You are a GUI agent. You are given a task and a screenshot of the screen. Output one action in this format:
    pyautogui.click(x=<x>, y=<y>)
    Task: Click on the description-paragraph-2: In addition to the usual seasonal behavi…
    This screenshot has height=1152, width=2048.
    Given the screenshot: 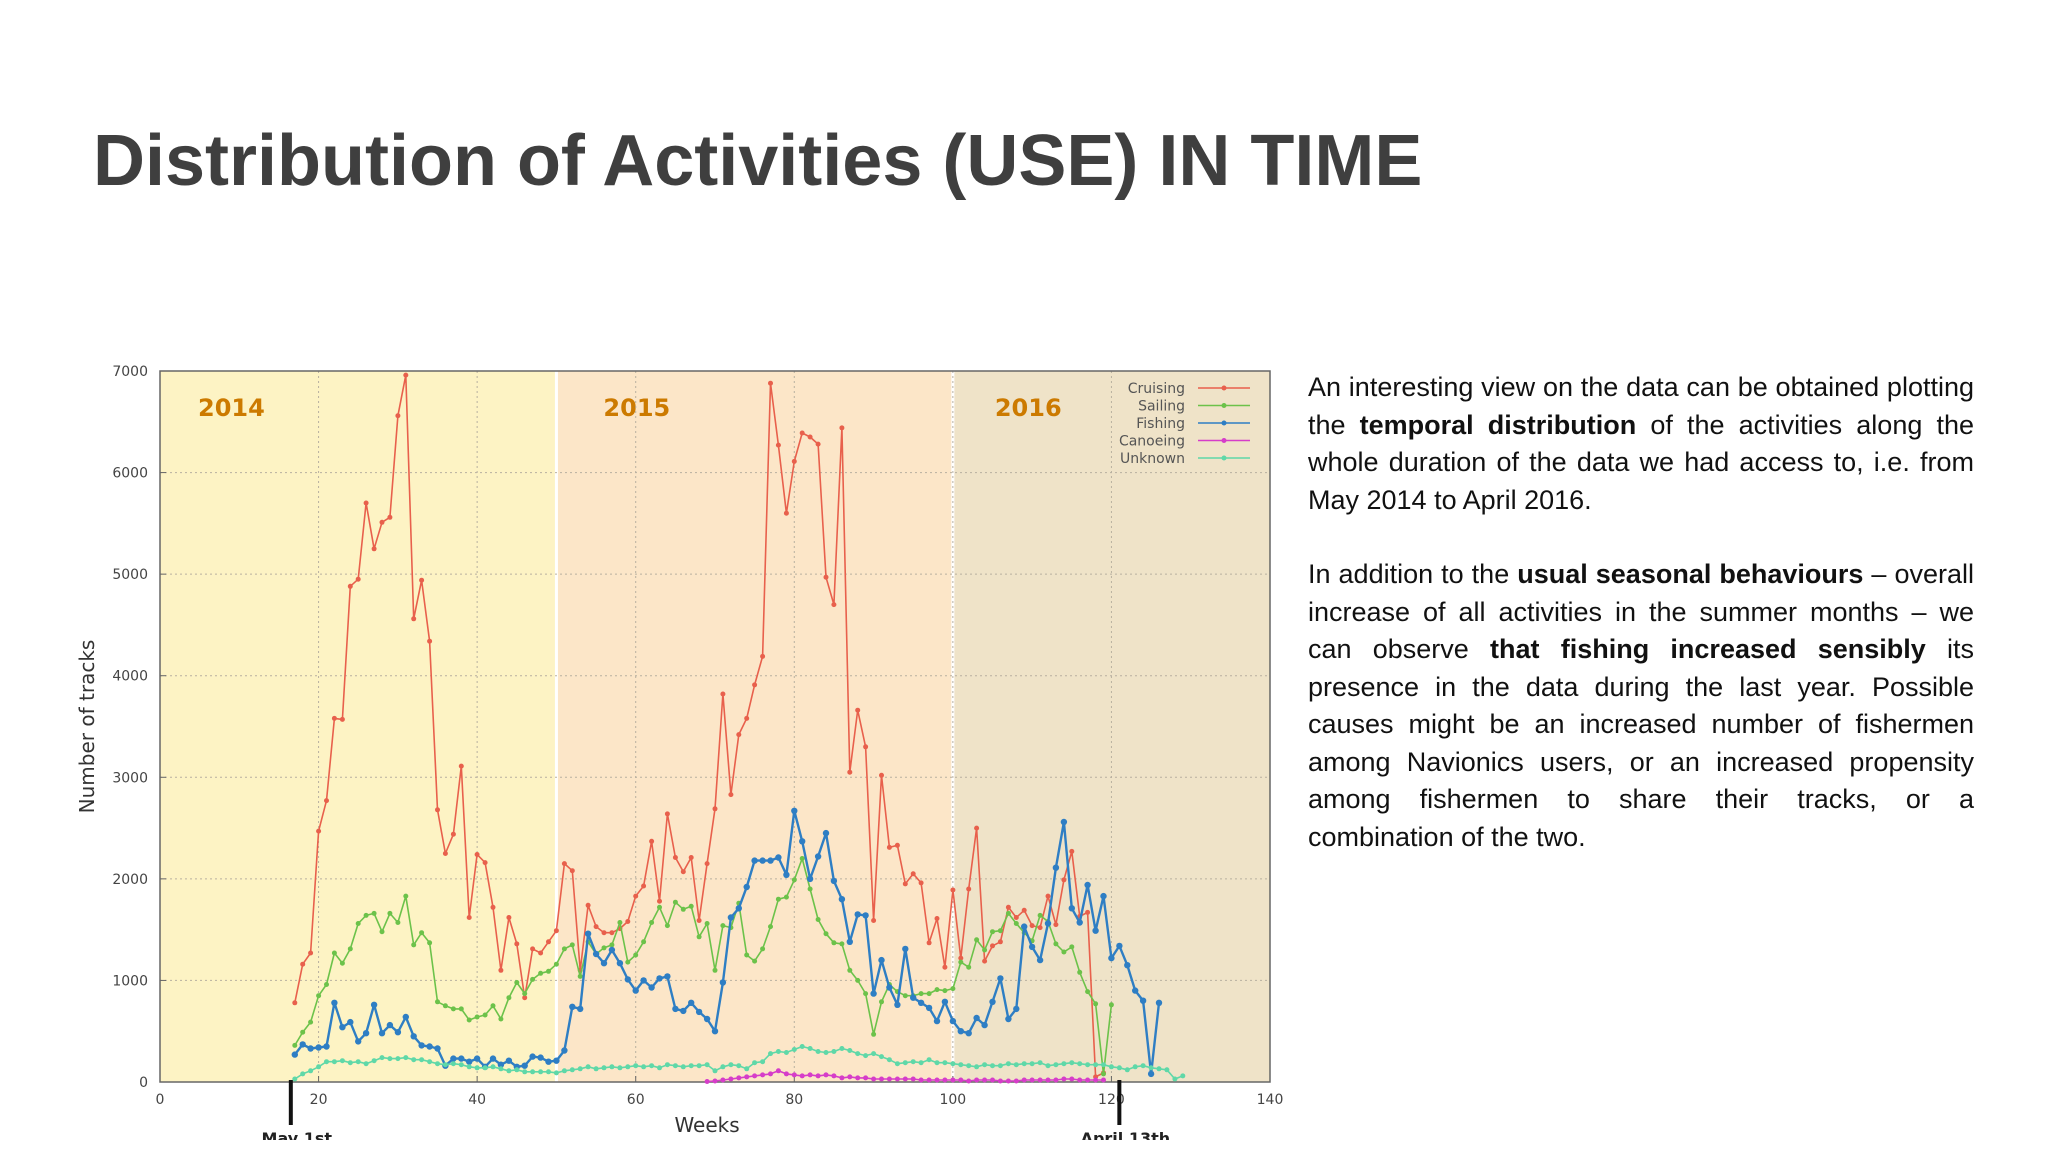 What is the action you would take?
    pyautogui.click(x=1641, y=706)
    